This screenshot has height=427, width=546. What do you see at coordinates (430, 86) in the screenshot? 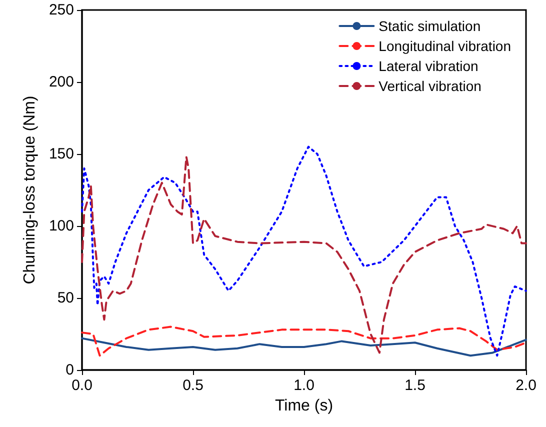
I see `legend-label: Vertical vibration` at bounding box center [430, 86].